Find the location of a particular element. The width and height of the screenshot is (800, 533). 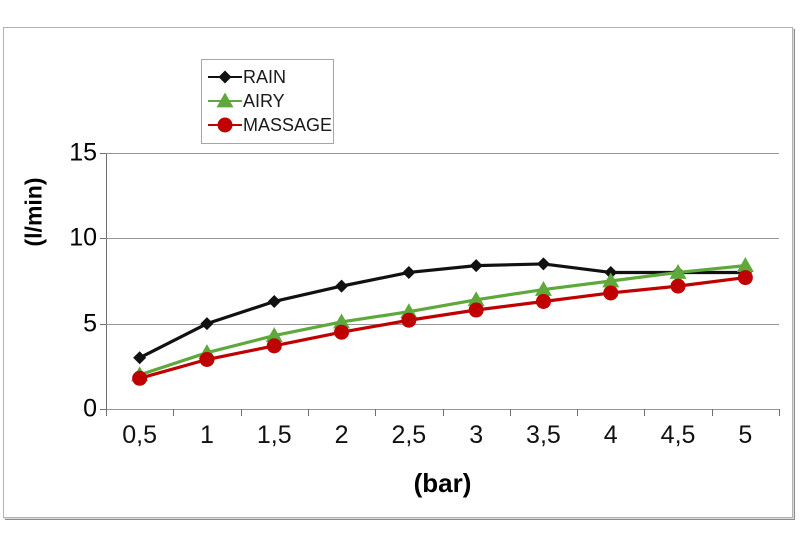

y-tick-label: 15 is located at coordinates (83, 152).